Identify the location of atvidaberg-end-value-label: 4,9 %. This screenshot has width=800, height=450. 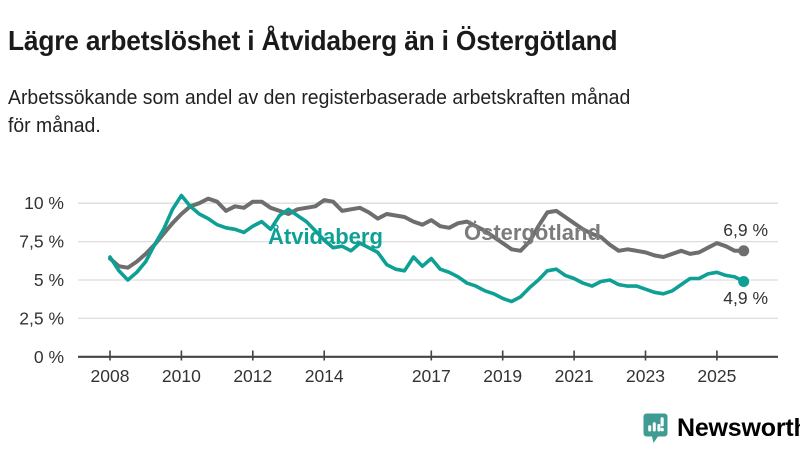
(745, 298).